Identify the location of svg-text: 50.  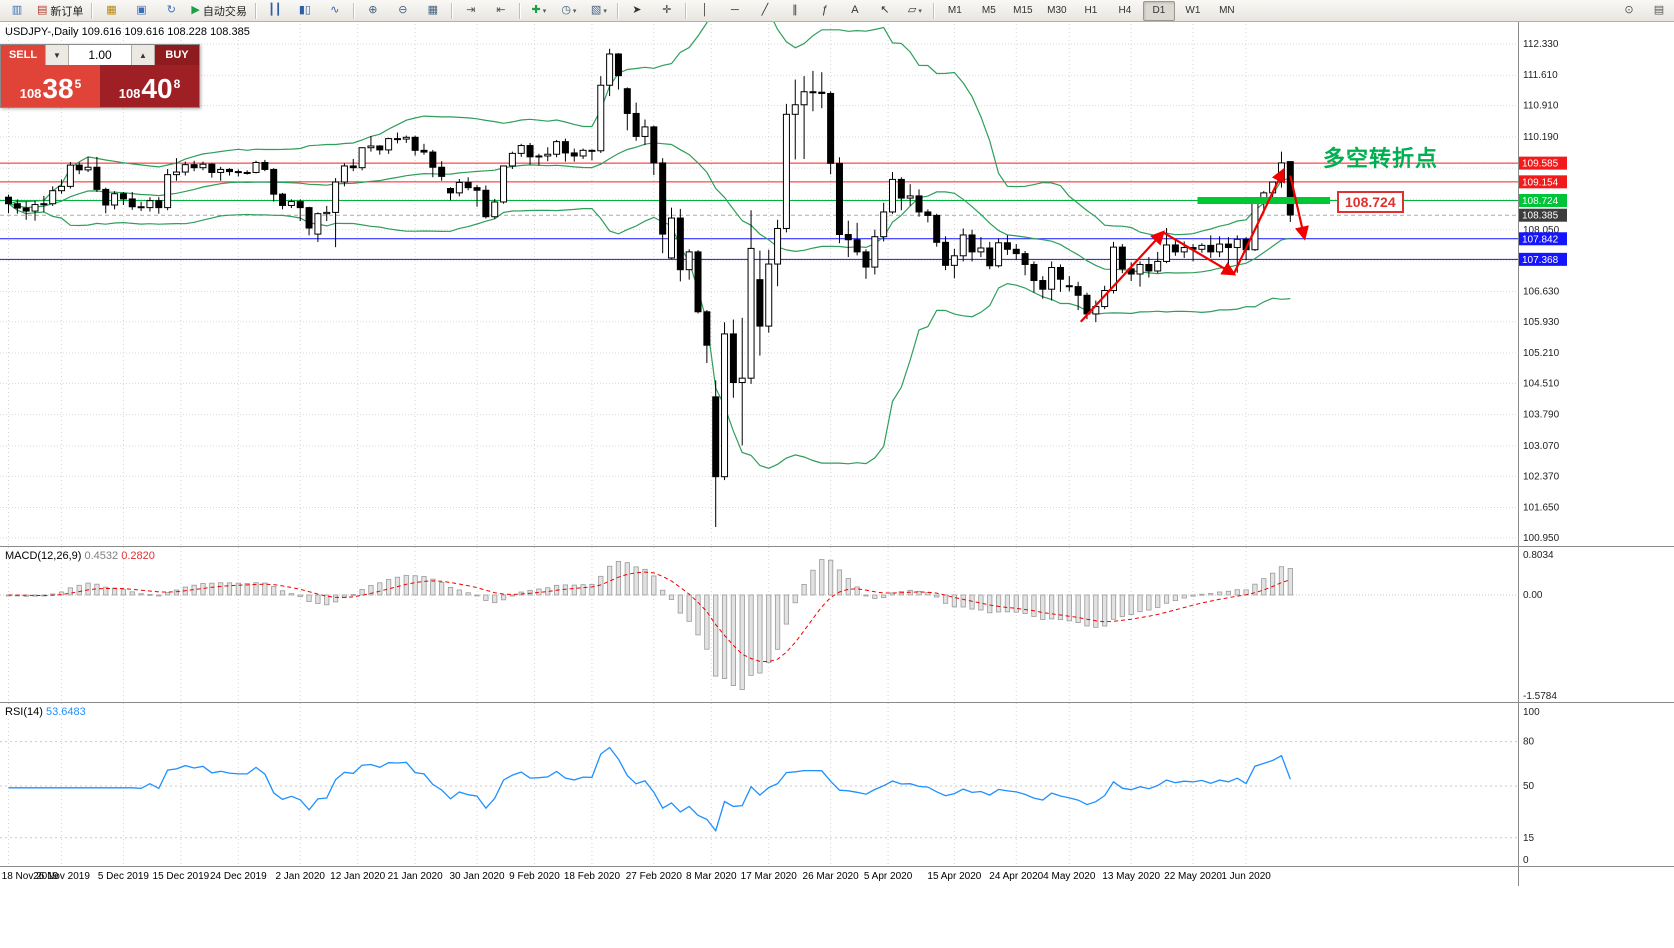
(1529, 786).